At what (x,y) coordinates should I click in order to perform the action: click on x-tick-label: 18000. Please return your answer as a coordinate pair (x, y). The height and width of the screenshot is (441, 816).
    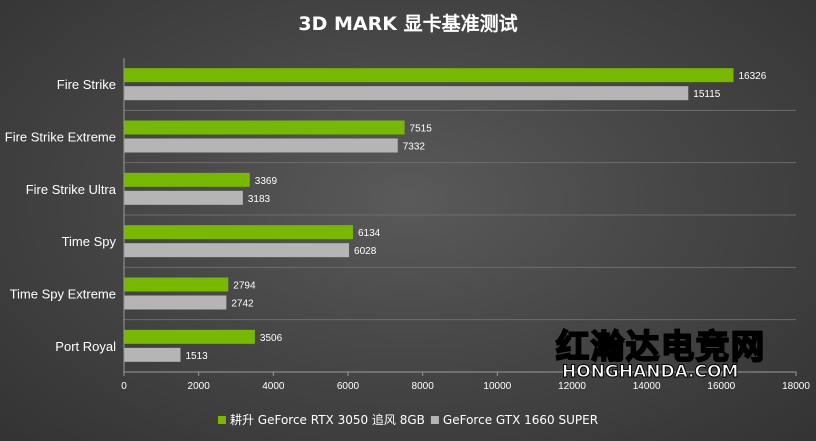
    Looking at the image, I should click on (796, 386).